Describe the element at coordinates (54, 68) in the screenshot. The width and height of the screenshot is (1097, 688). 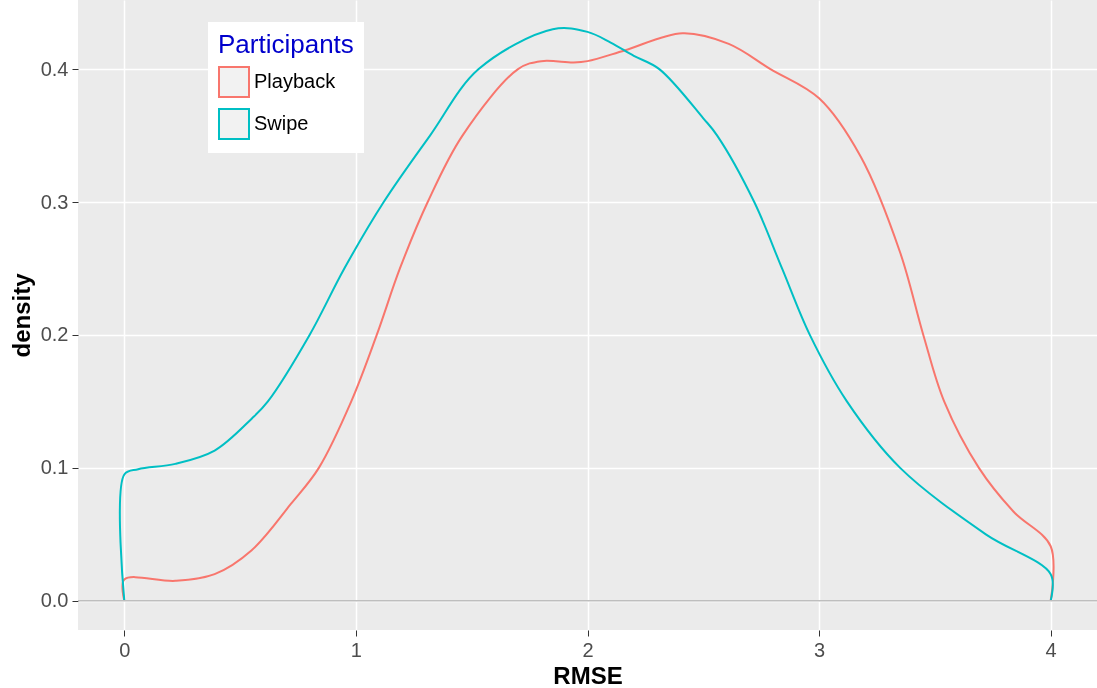
I see `y-tick-label: 0.4` at that location.